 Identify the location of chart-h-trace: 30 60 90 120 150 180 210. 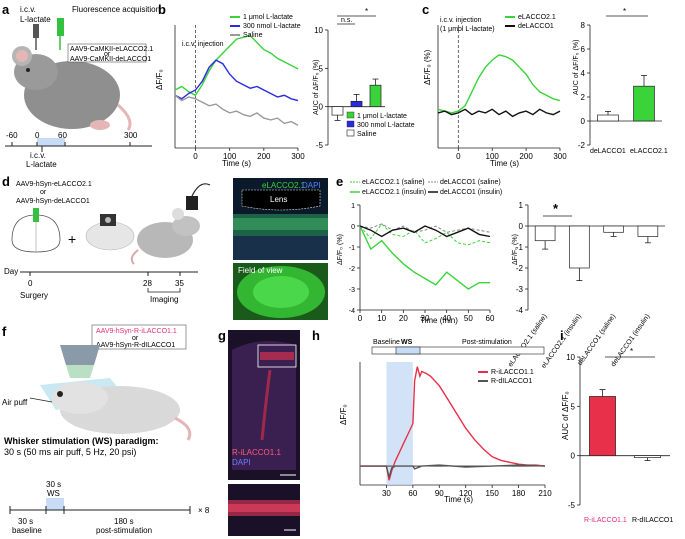
(455, 430).